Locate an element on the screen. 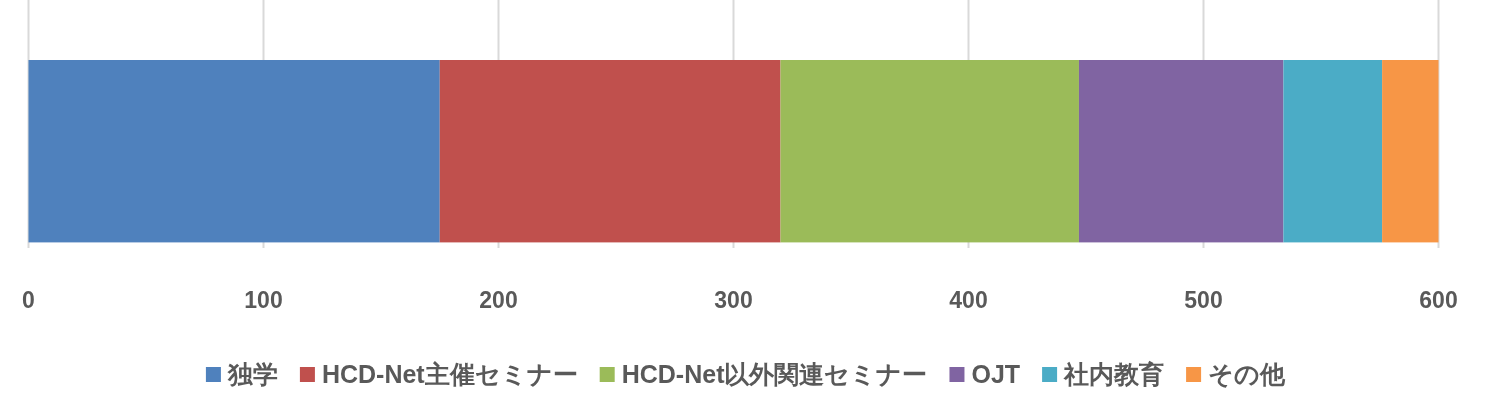 Image resolution: width=1491 pixels, height=405 pixels. x-tick-label: 0 is located at coordinates (28, 300).